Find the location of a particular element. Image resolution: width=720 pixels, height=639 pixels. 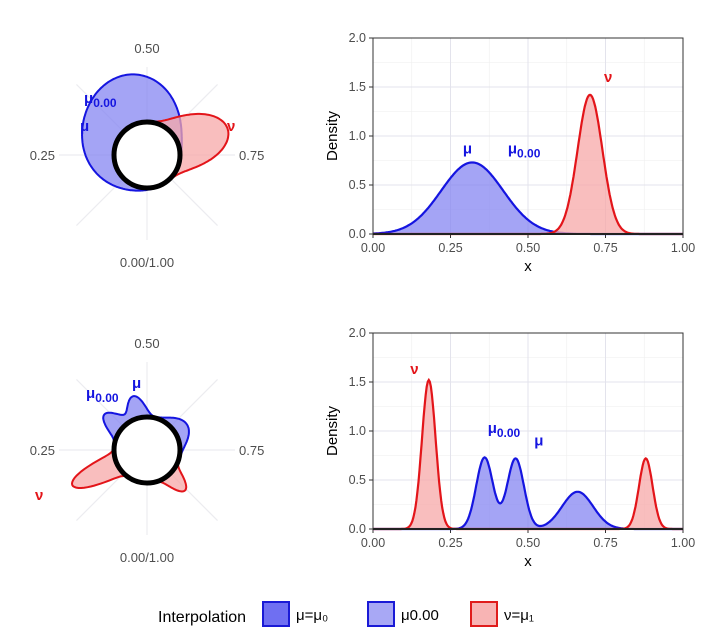

legend-item-label: μ0.00 is located at coordinates (420, 615).